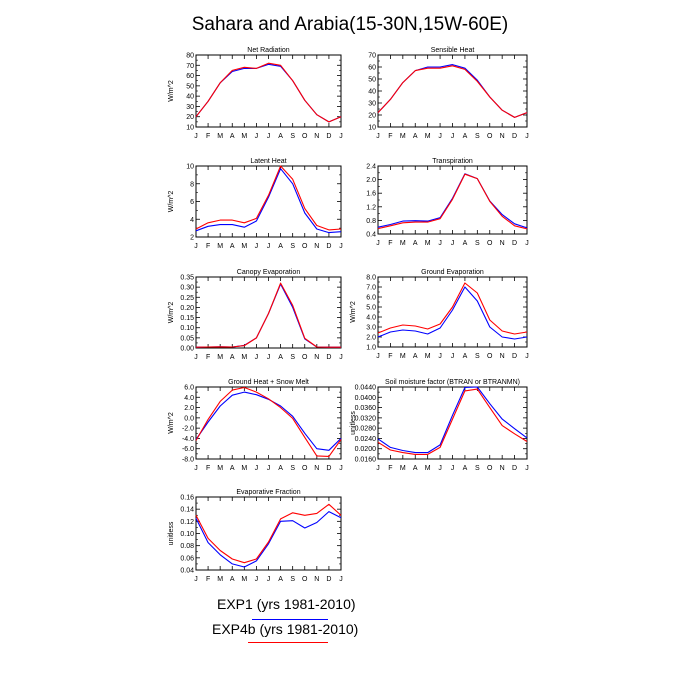 The image size is (700, 700). I want to click on y-tick-label: 50, so click(372, 80).